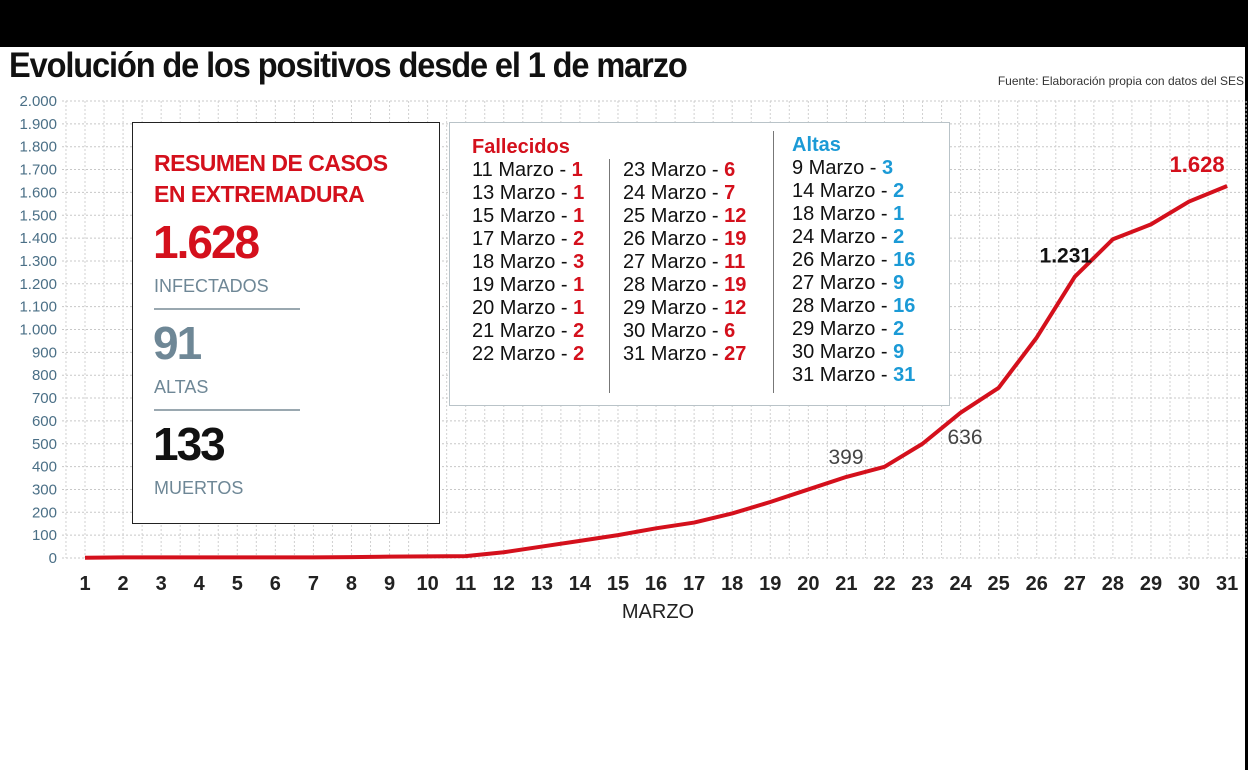 The height and width of the screenshot is (770, 1248). Describe the element at coordinates (1227, 584) in the screenshot. I see `x-tick-label: 31` at that location.